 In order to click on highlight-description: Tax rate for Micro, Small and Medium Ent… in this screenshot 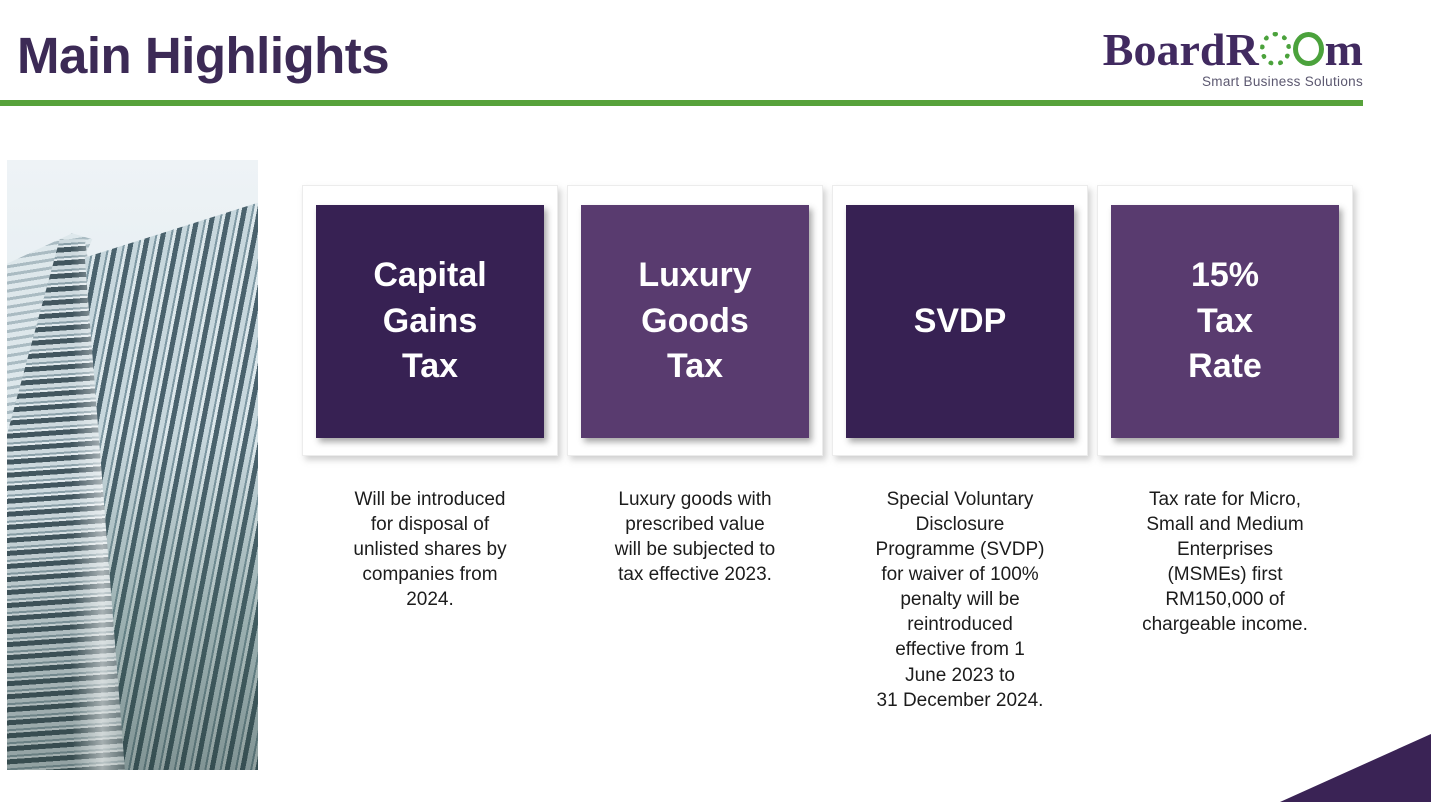, I will do `click(1225, 562)`.